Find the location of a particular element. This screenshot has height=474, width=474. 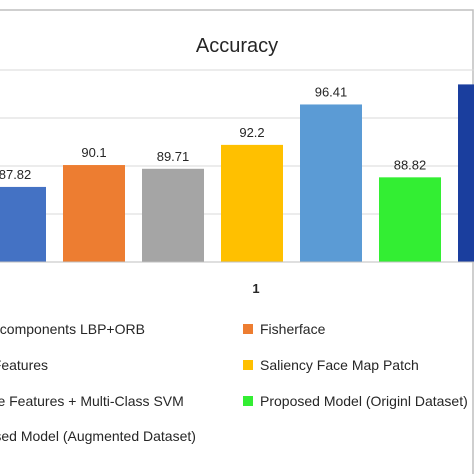

legend-label-6: Proposed Model (Originl Dataset) is located at coordinates (364, 401).